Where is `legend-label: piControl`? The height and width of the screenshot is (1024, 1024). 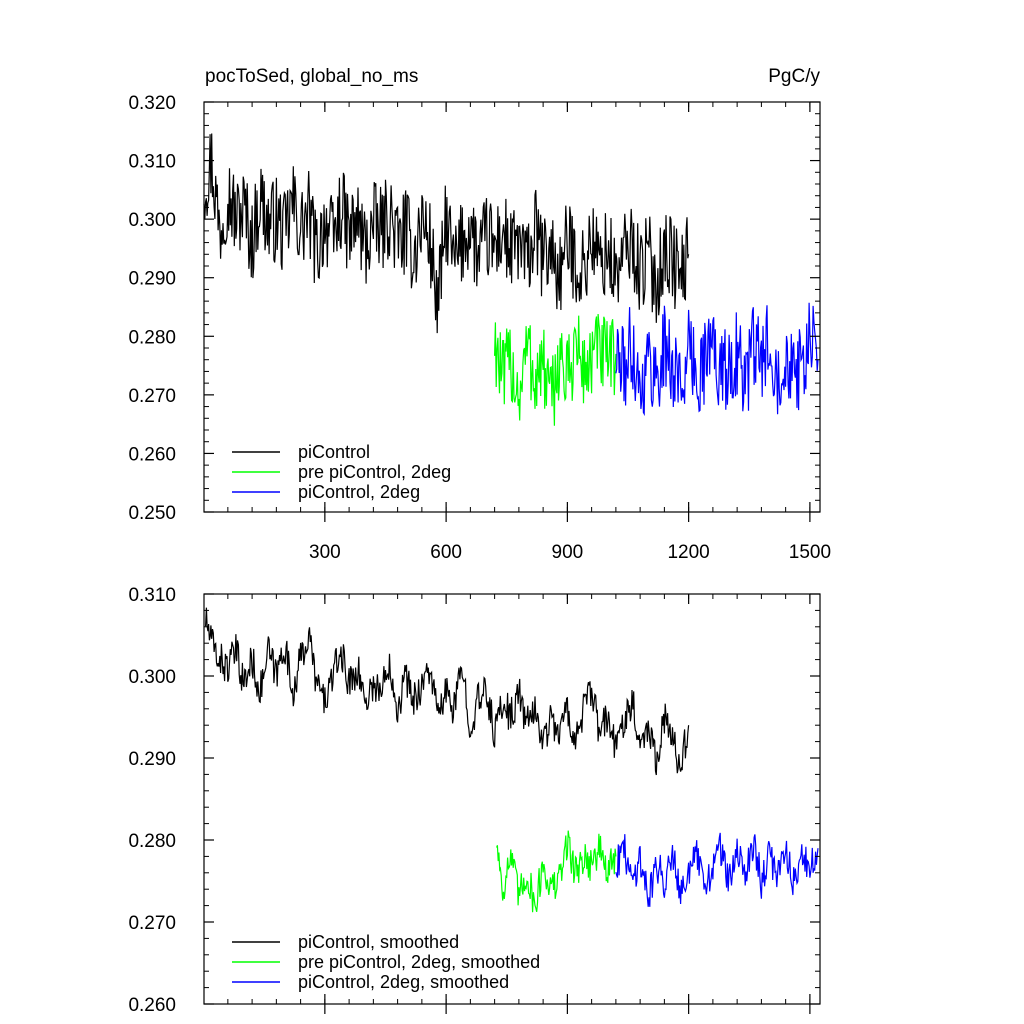 legend-label: piControl is located at coordinates (334, 452).